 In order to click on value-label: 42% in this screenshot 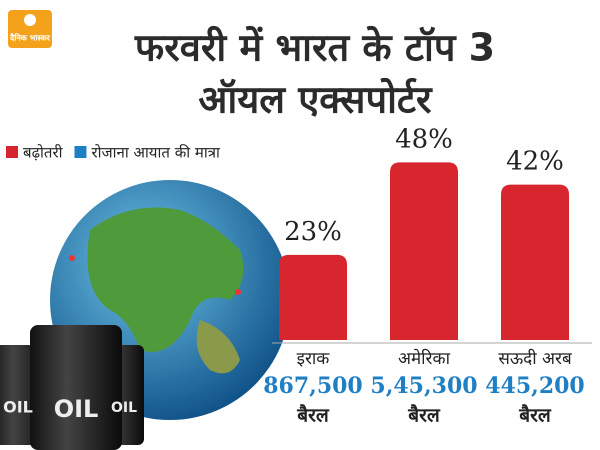, I will do `click(535, 162)`.